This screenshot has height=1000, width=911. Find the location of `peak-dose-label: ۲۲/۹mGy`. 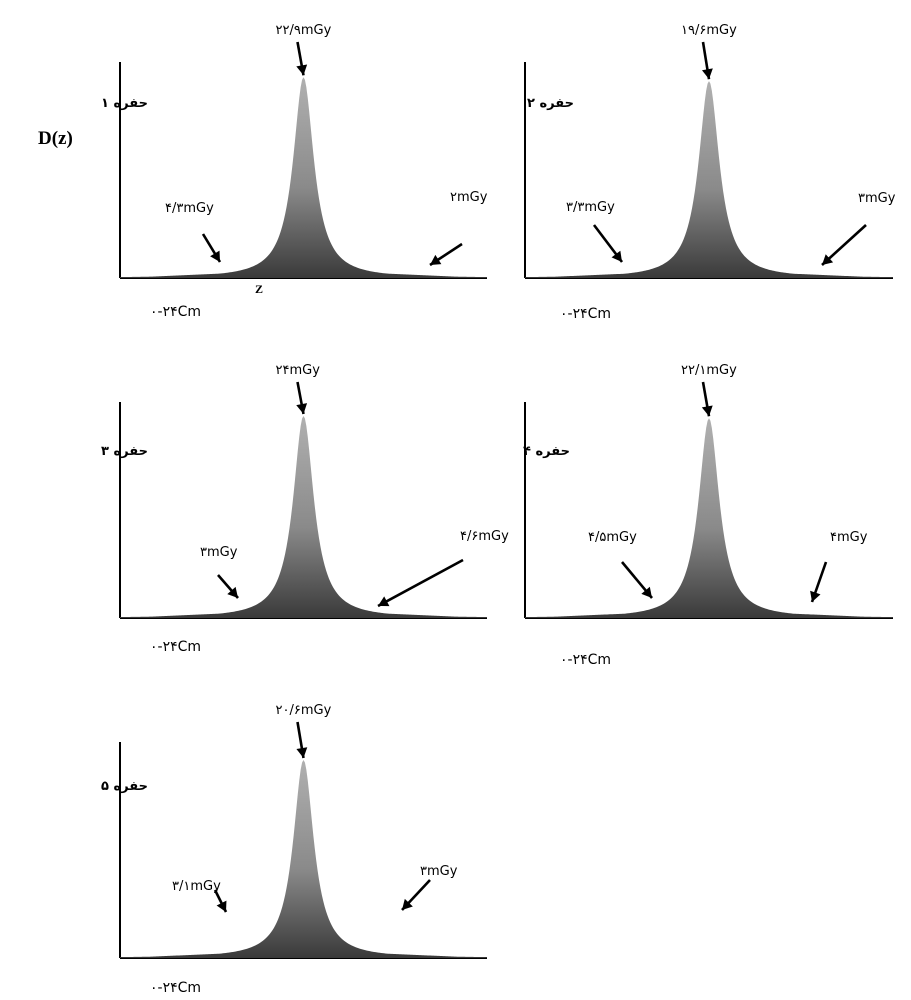

peak-dose-label: ۲۲/۹mGy is located at coordinates (304, 30).